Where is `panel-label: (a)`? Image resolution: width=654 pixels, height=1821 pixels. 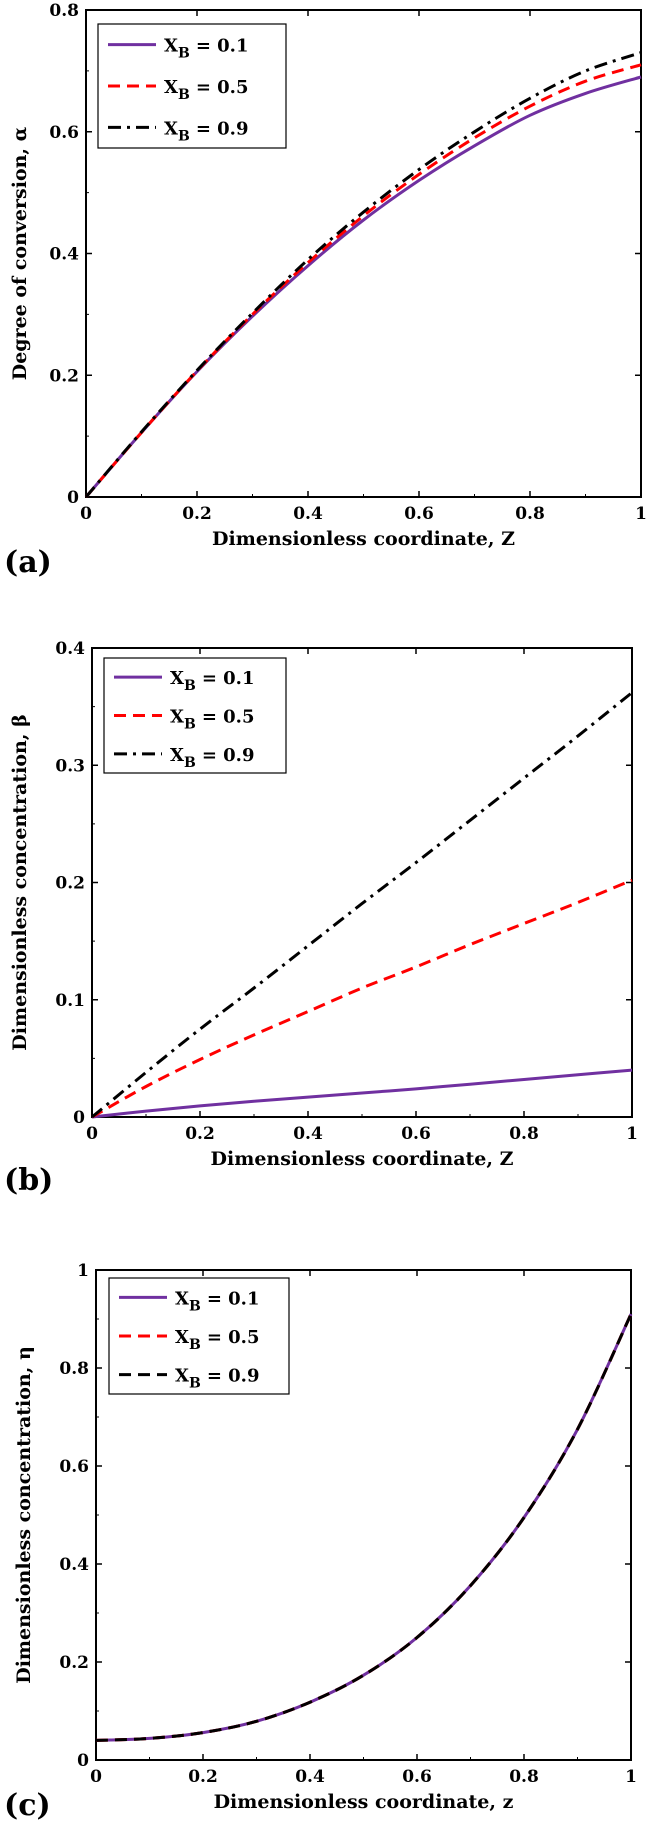
panel-label: (a) is located at coordinates (28, 562).